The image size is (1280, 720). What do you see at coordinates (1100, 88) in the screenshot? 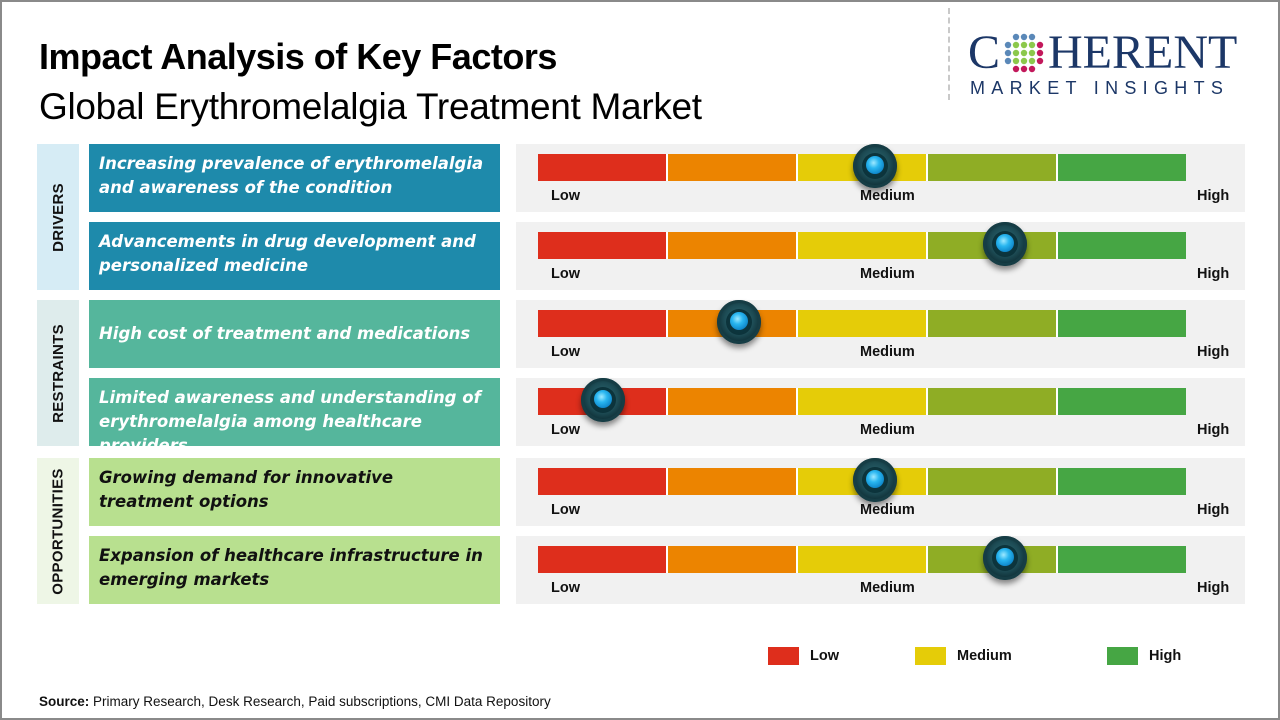
I see `logo-subtitle: MARKET INSIGHTS` at bounding box center [1100, 88].